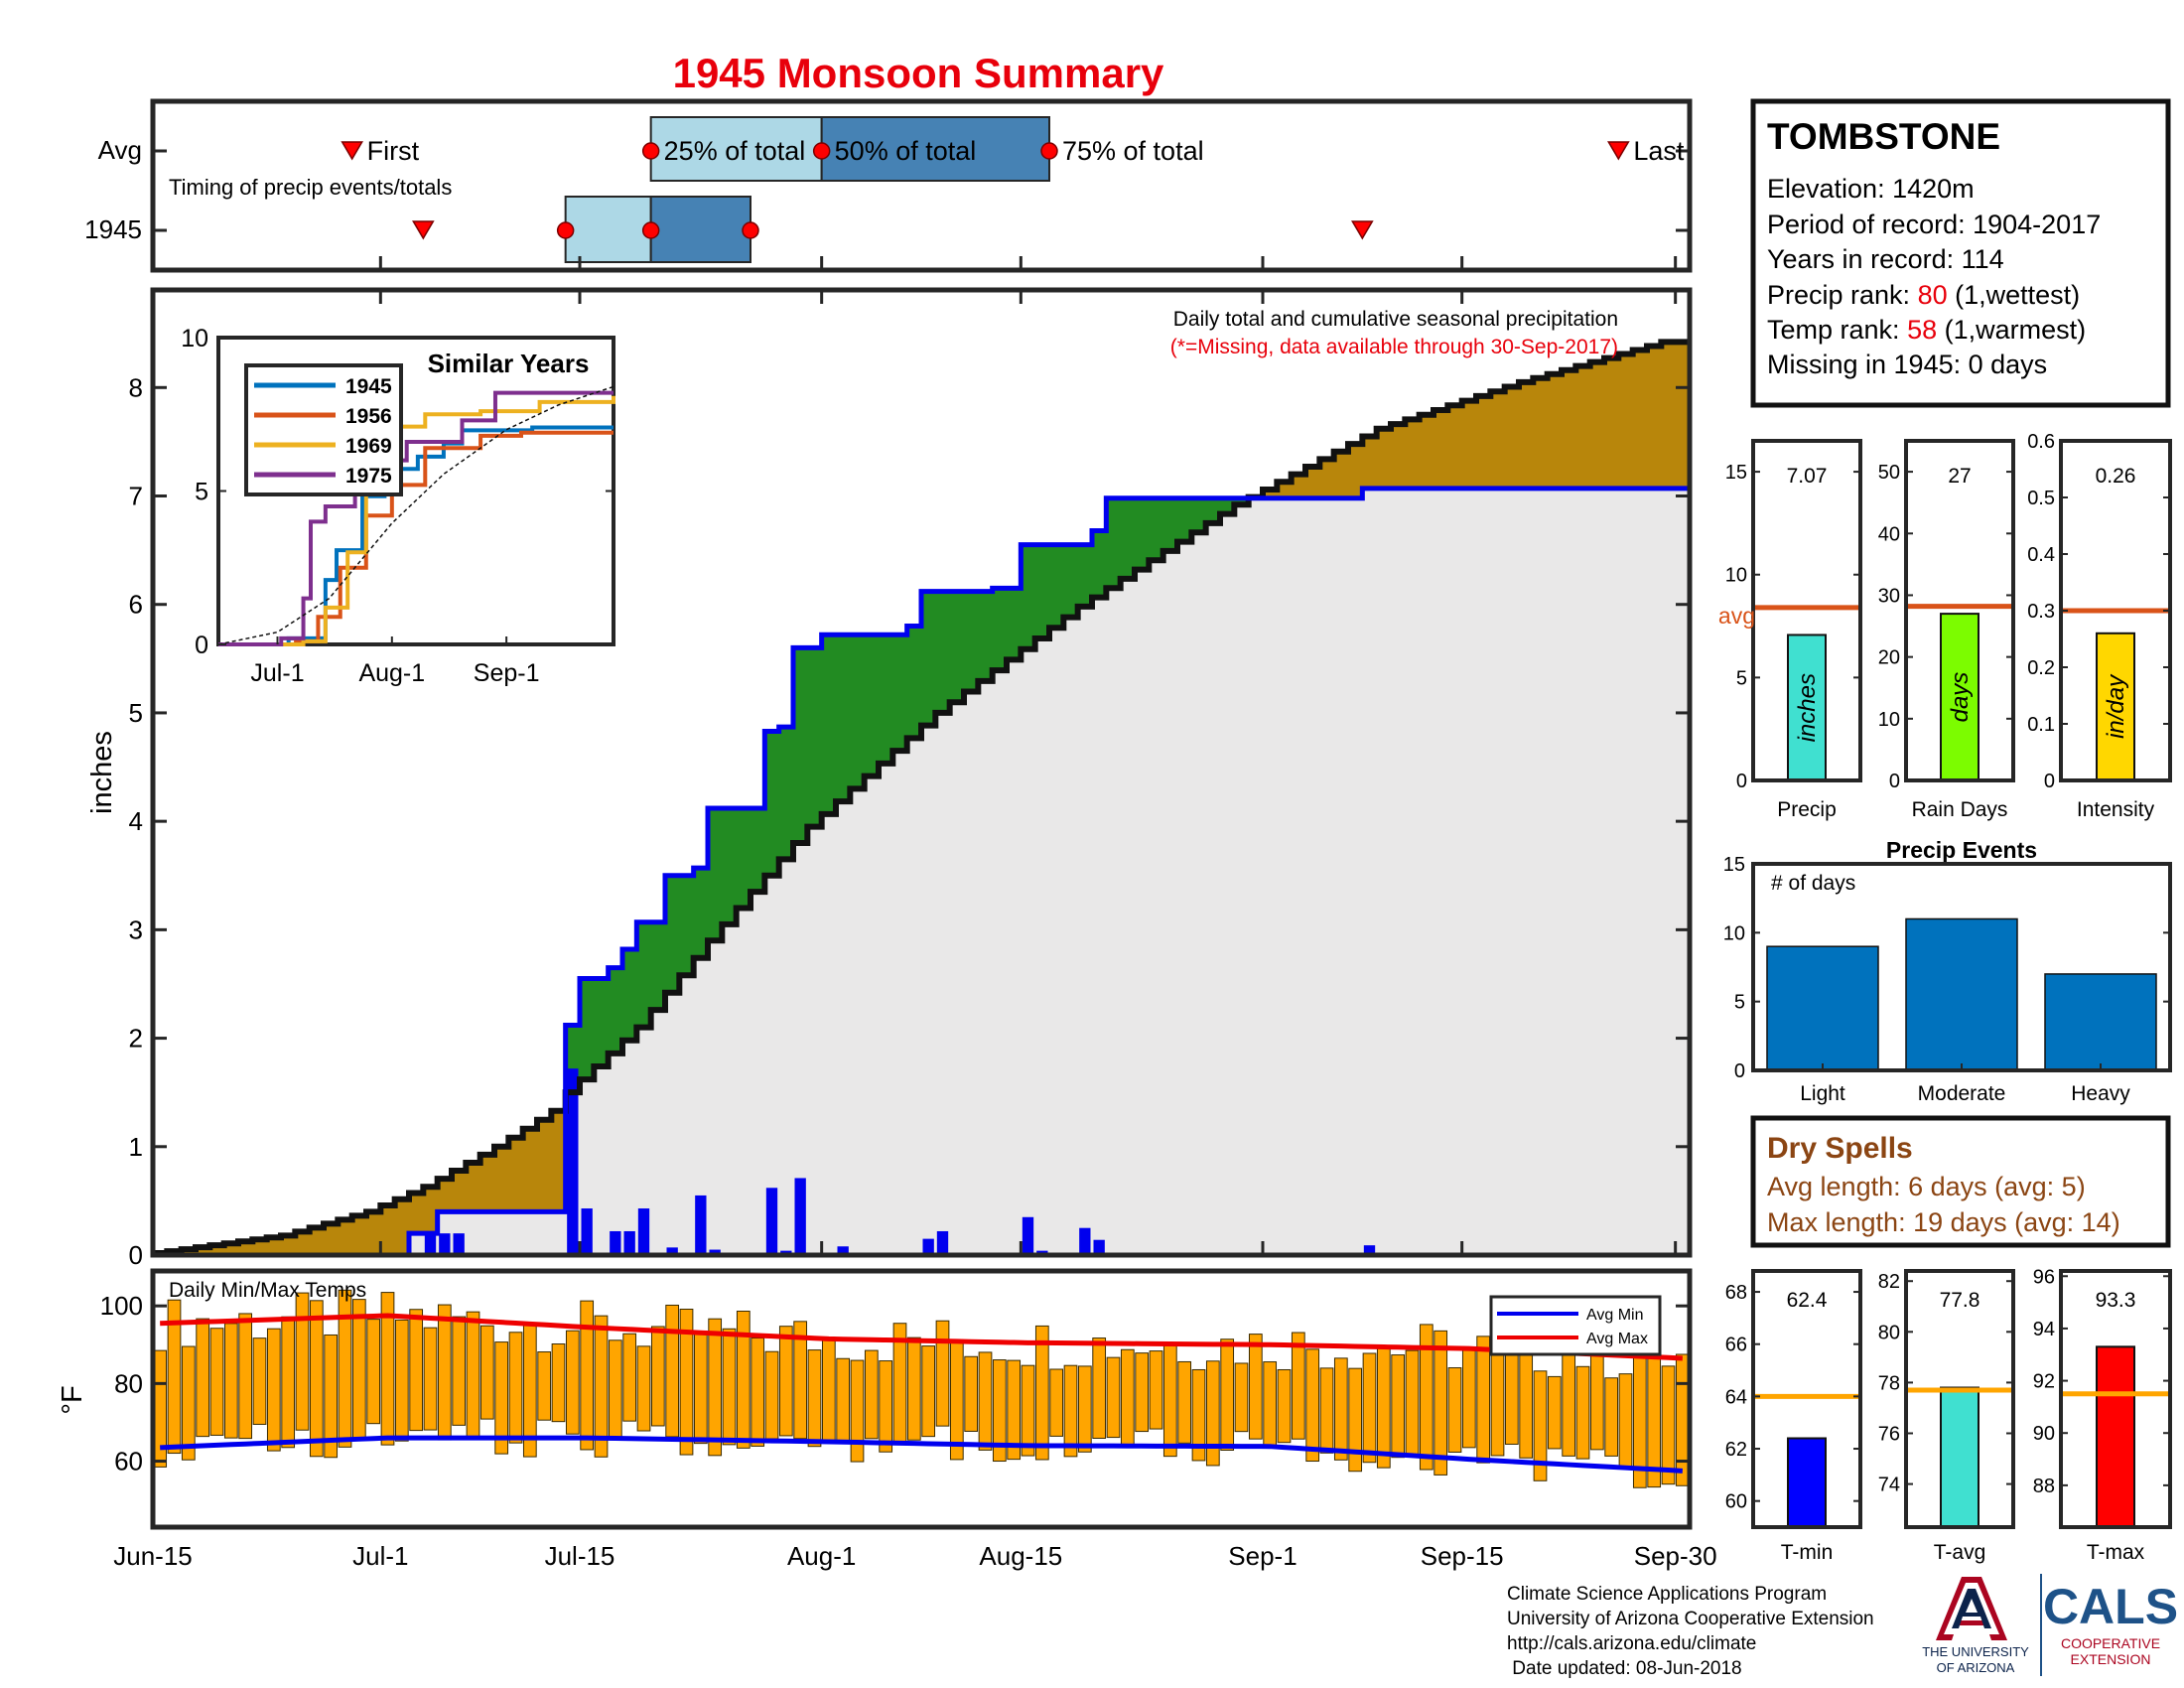 The height and width of the screenshot is (1688, 2184). Describe the element at coordinates (2116, 1552) in the screenshot. I see `temp-stat-label-2: T-max` at that location.